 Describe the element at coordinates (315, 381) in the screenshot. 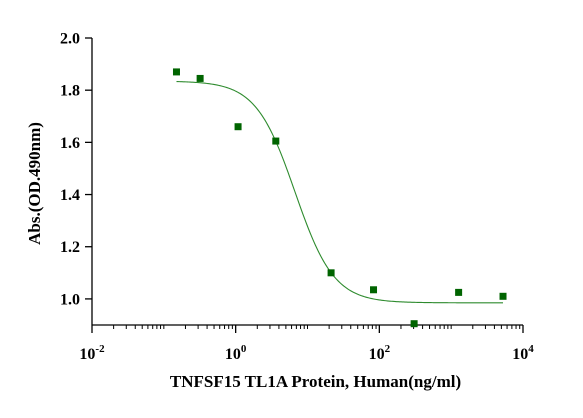

I see `x-axis-title: TNFSF15 TL1A Protein, Human(ng/ml)` at that location.